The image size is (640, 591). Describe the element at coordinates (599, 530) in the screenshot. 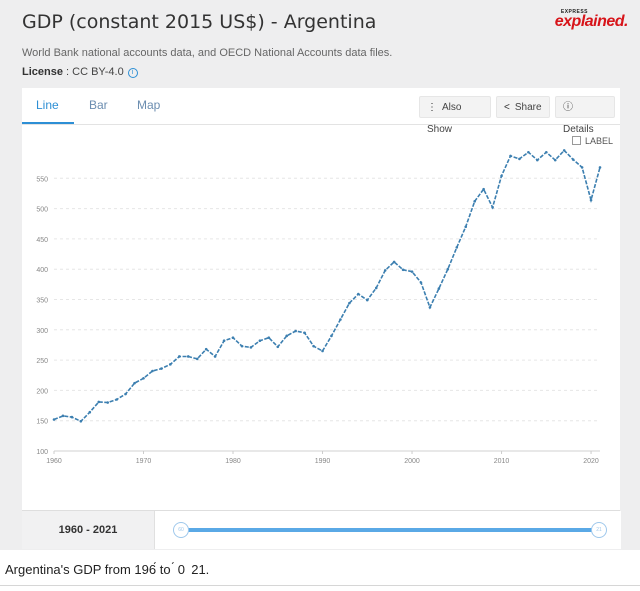

I see `slider-handle-end: 21` at that location.